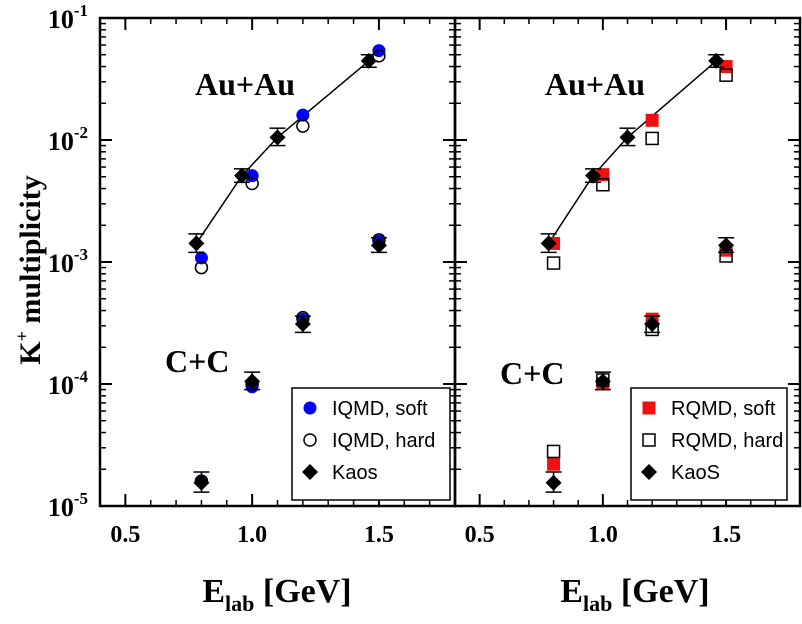 This screenshot has width=802, height=624. I want to click on y-tick-label: 10⁻², so click(68, 139).